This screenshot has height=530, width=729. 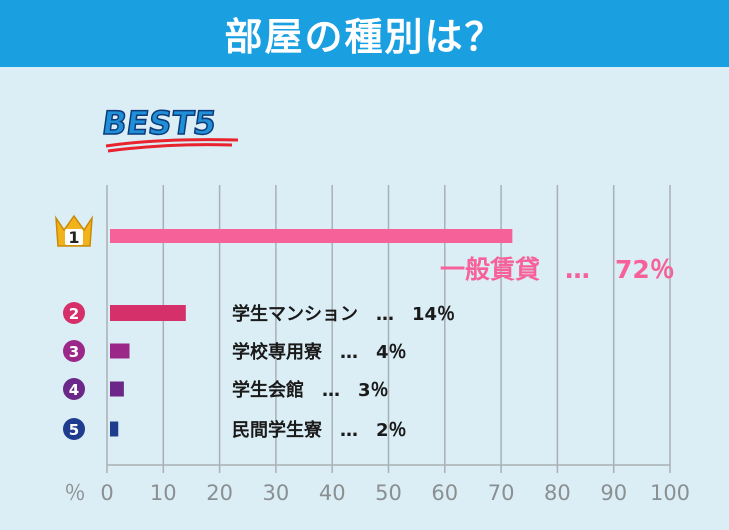 What do you see at coordinates (364, 37) in the screenshot?
I see `page-title: 部屋の種別は？` at bounding box center [364, 37].